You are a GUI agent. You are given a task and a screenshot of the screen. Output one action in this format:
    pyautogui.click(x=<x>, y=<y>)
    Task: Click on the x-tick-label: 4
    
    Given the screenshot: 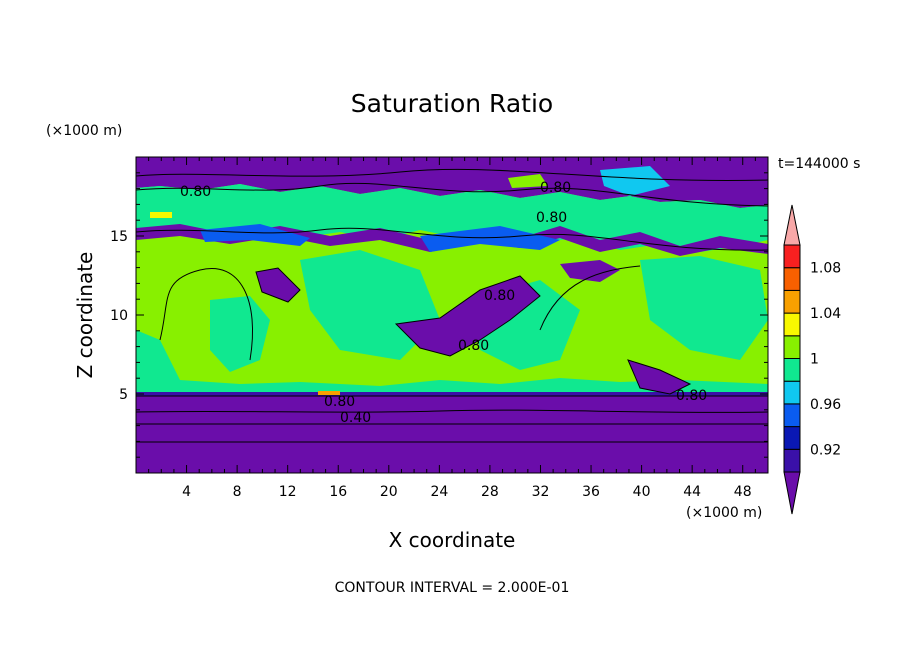 What is the action you would take?
    pyautogui.click(x=186, y=492)
    